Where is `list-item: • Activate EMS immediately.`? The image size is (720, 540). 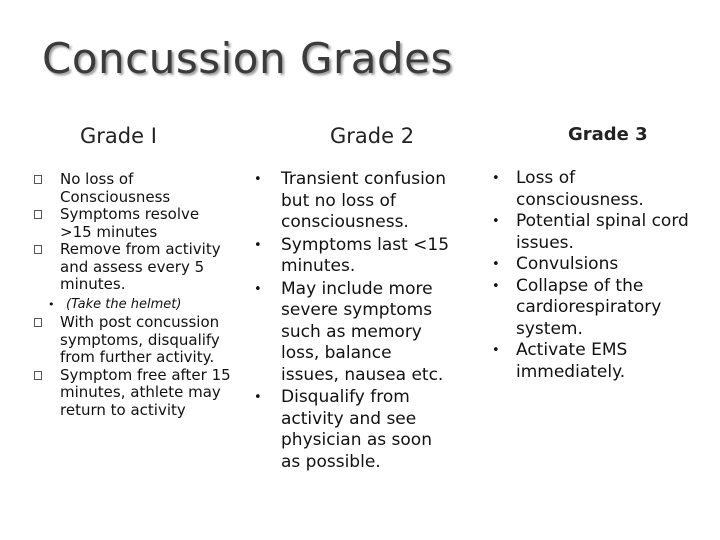
list-item: • Activate EMS immediately. is located at coordinates (560, 361).